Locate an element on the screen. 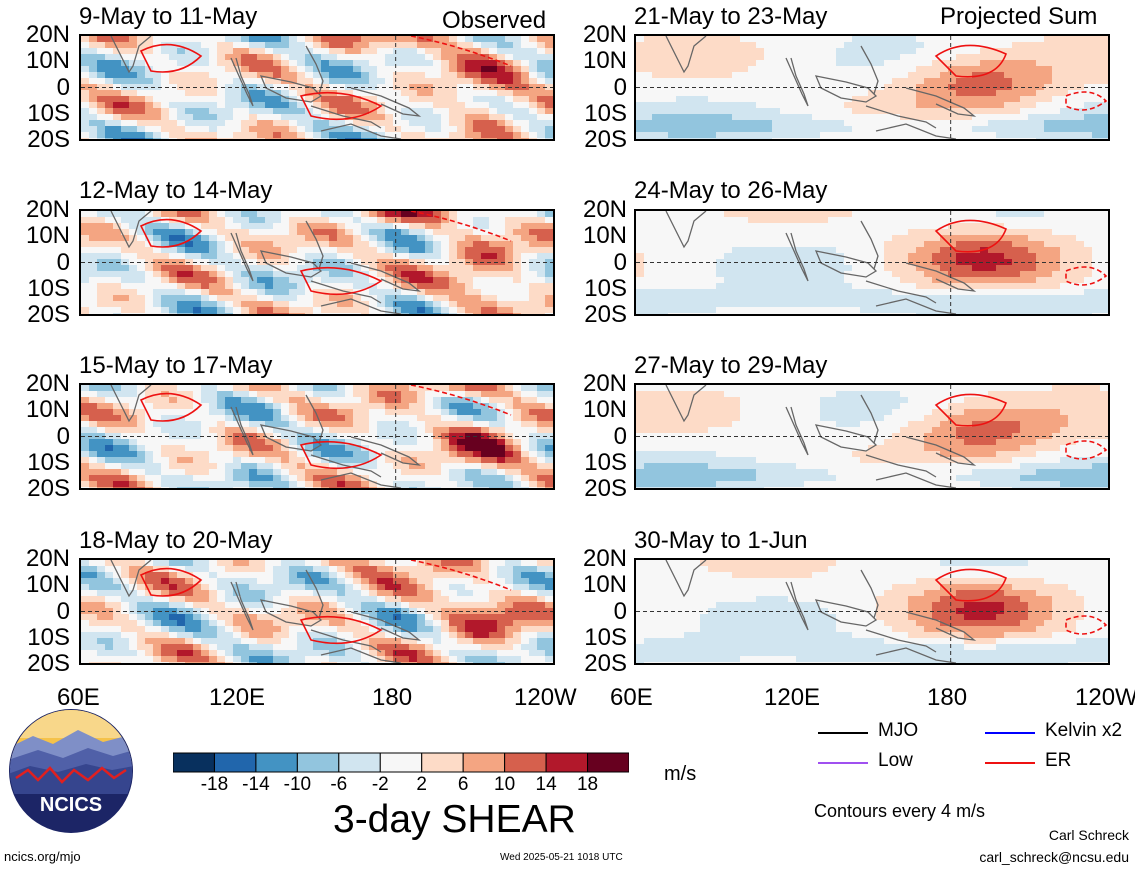 The height and width of the screenshot is (872, 1135). lat-label-right-r1-3: 10S is located at coordinates (605, 113).